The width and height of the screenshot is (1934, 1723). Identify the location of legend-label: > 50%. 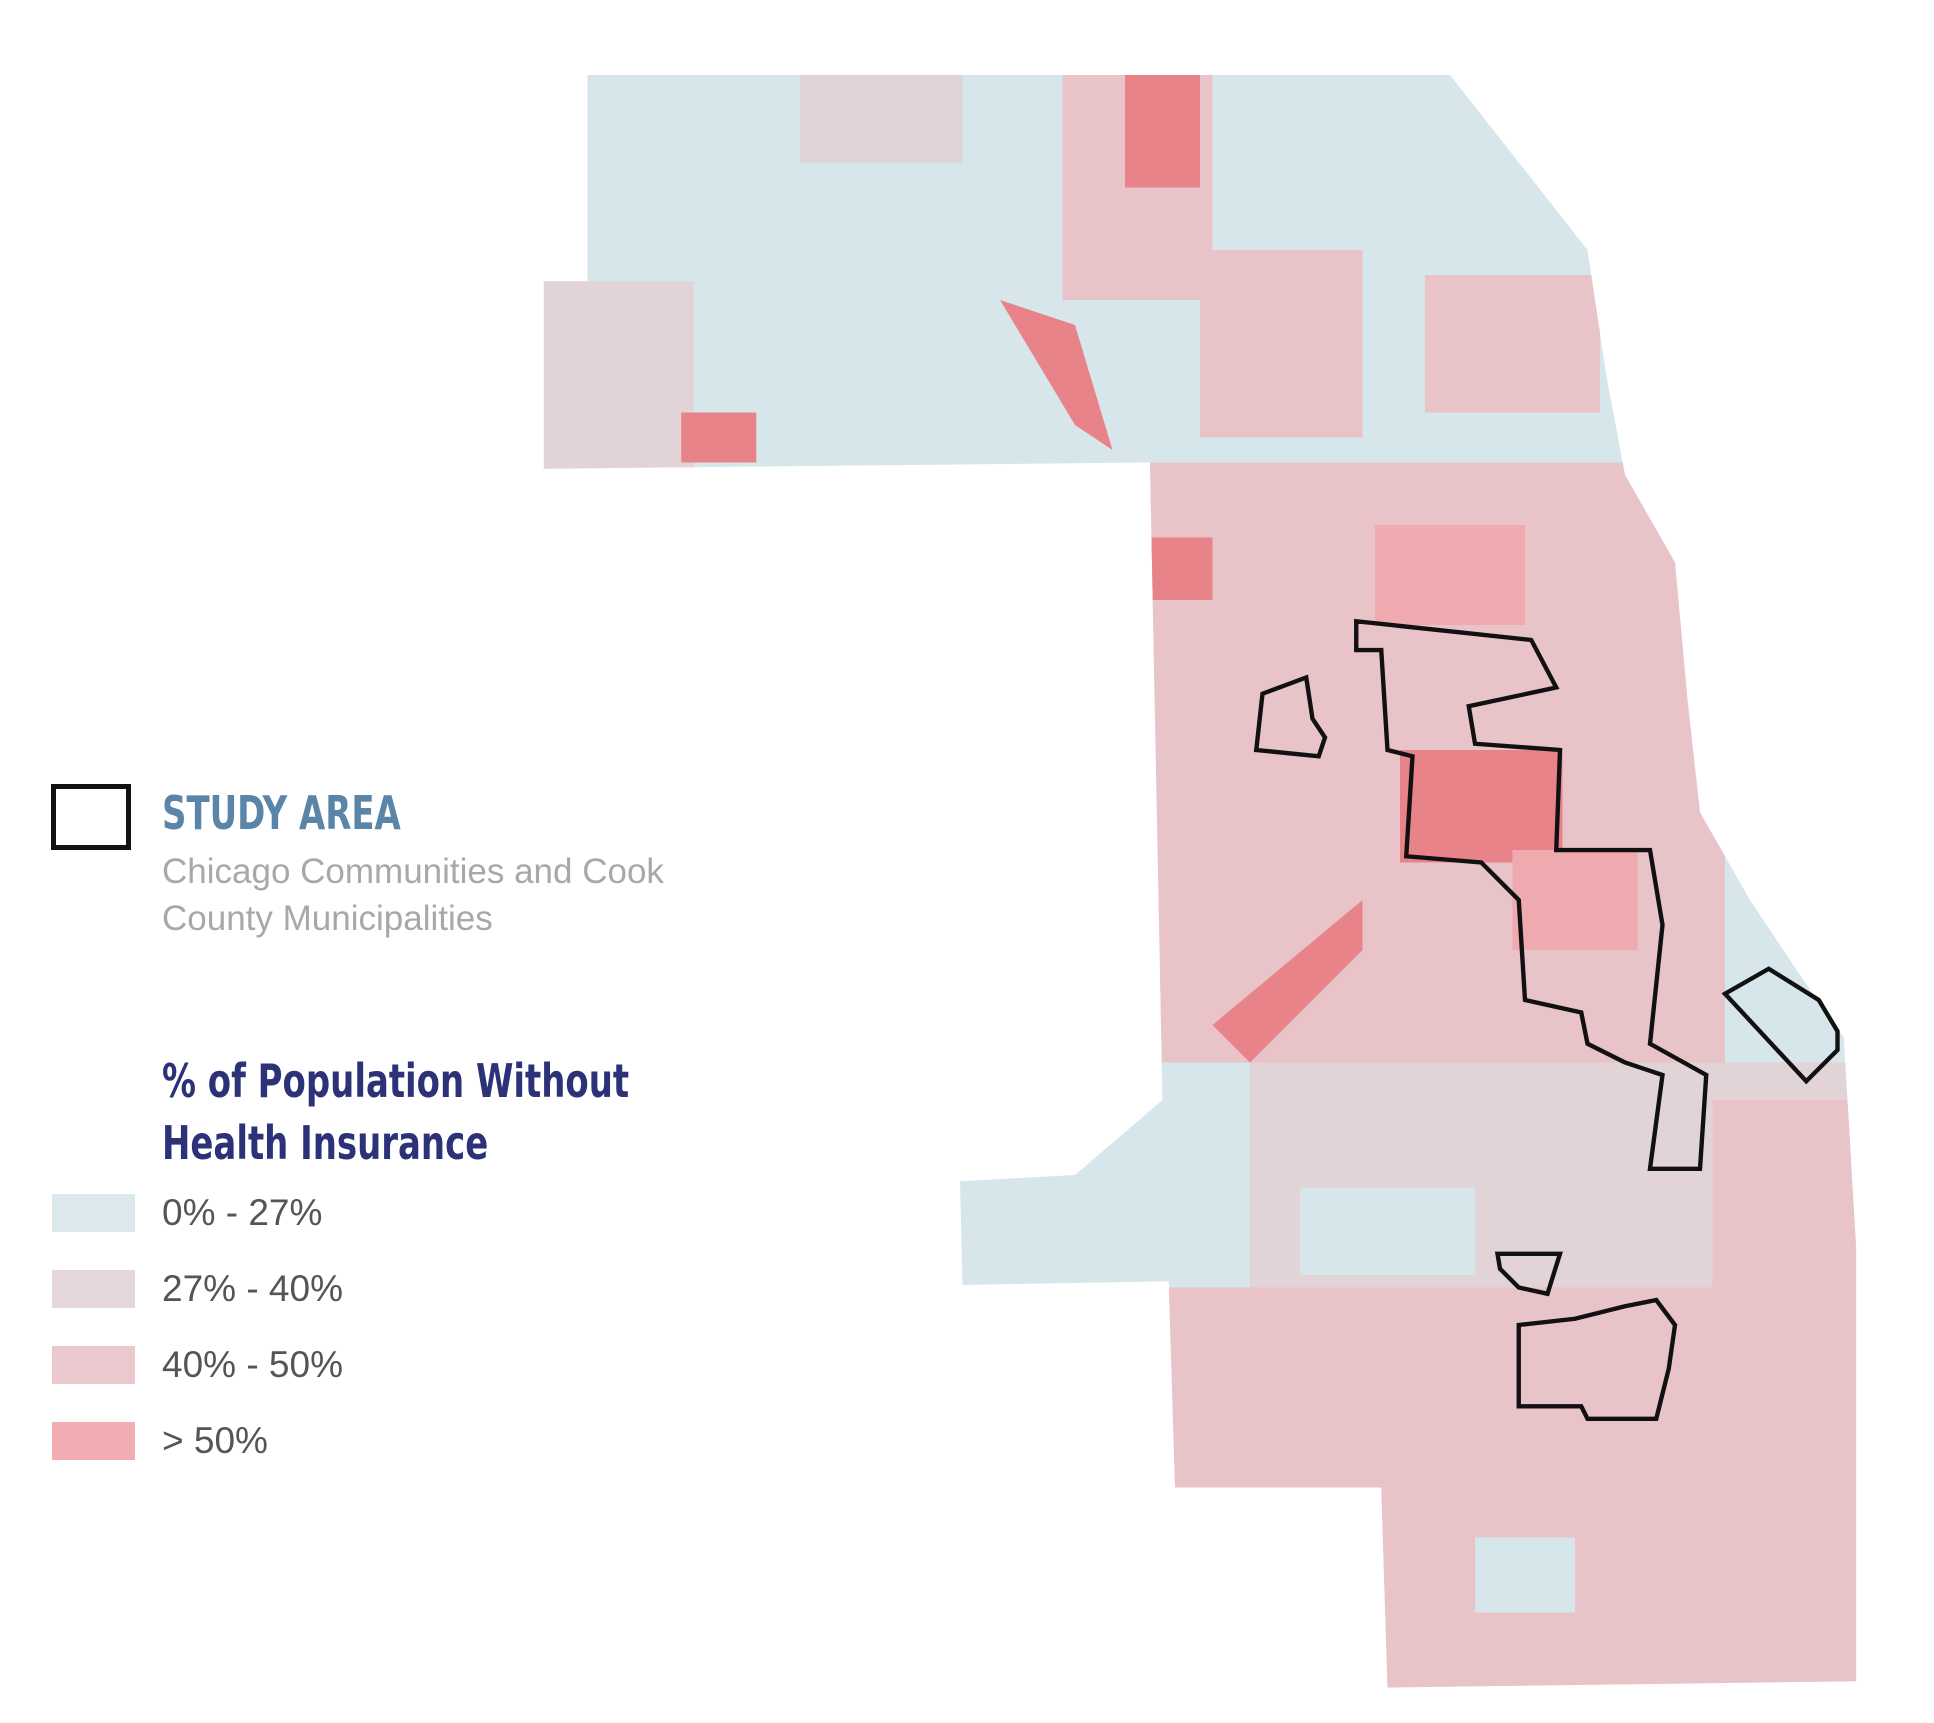
(215, 1440).